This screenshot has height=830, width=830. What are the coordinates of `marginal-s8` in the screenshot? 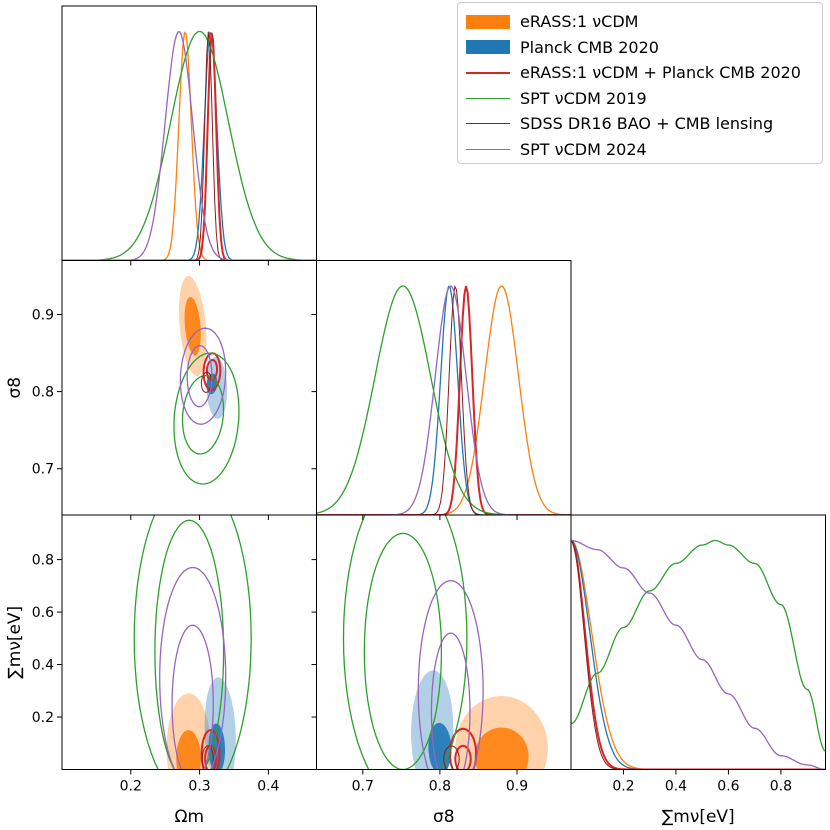 It's located at (443, 399).